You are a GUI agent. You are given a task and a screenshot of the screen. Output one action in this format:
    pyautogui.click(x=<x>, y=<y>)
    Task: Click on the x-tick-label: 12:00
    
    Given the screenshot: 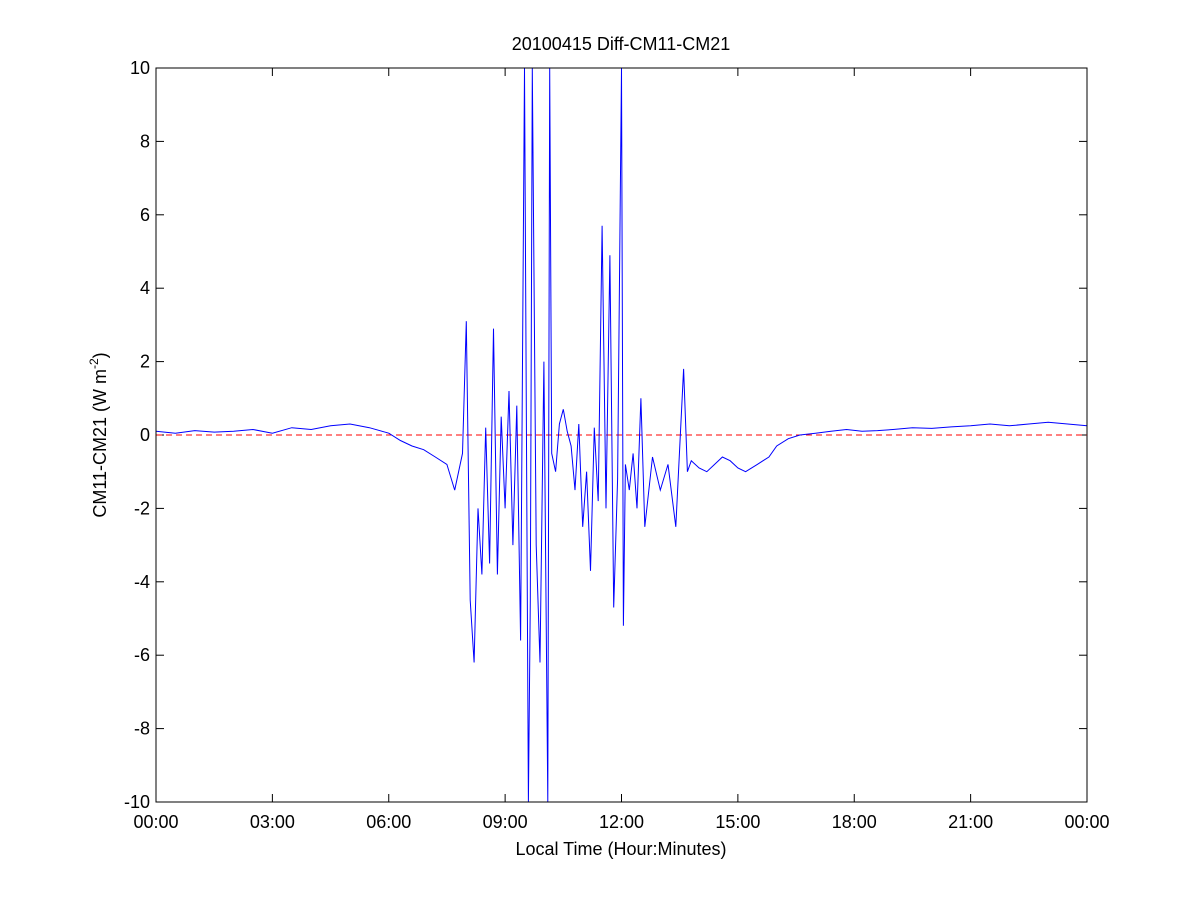 What is the action you would take?
    pyautogui.click(x=621, y=822)
    